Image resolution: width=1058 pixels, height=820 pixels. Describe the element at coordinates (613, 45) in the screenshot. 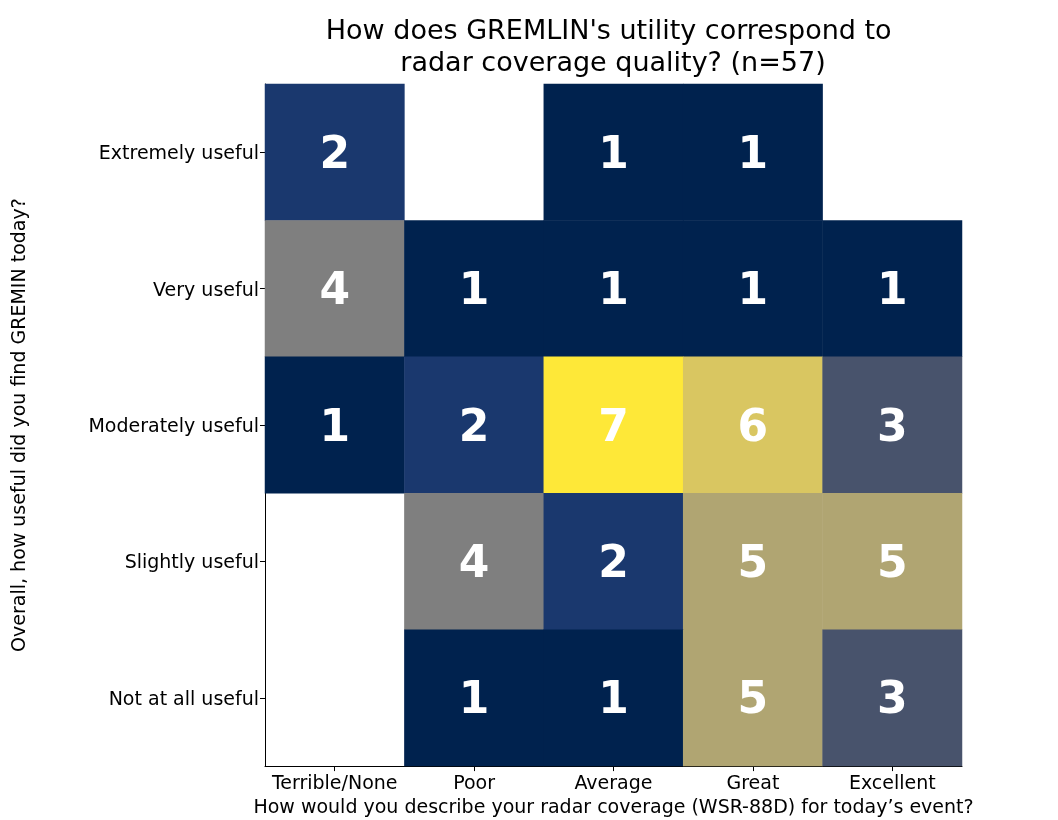

I see `chart-title: How does GREMLIN's utility correspond to radar coverage quality? (n=57)` at that location.